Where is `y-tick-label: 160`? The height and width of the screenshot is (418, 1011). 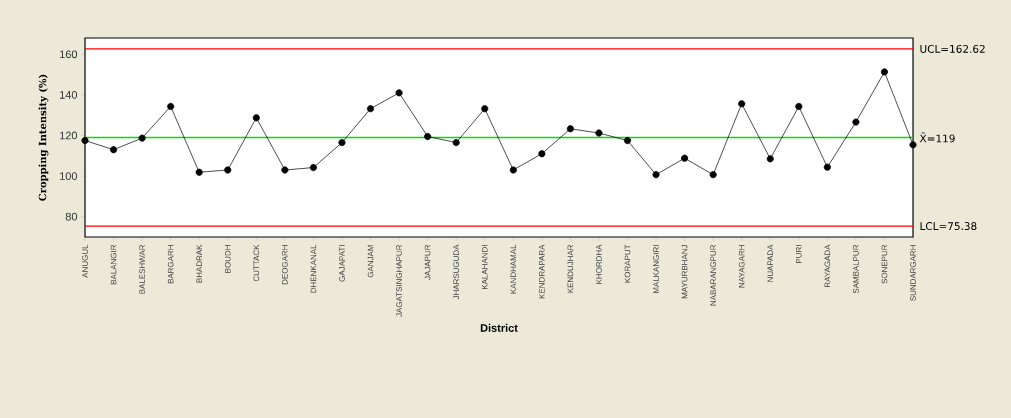 y-tick-label: 160 is located at coordinates (69, 54).